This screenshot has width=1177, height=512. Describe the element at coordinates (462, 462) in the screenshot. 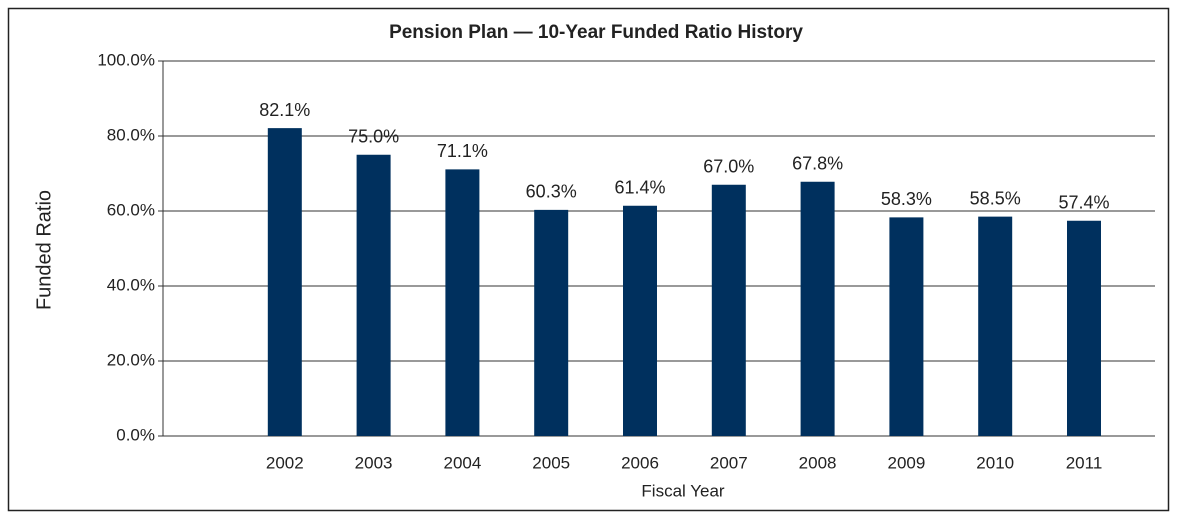

I see `x-tick-label: 2004` at that location.